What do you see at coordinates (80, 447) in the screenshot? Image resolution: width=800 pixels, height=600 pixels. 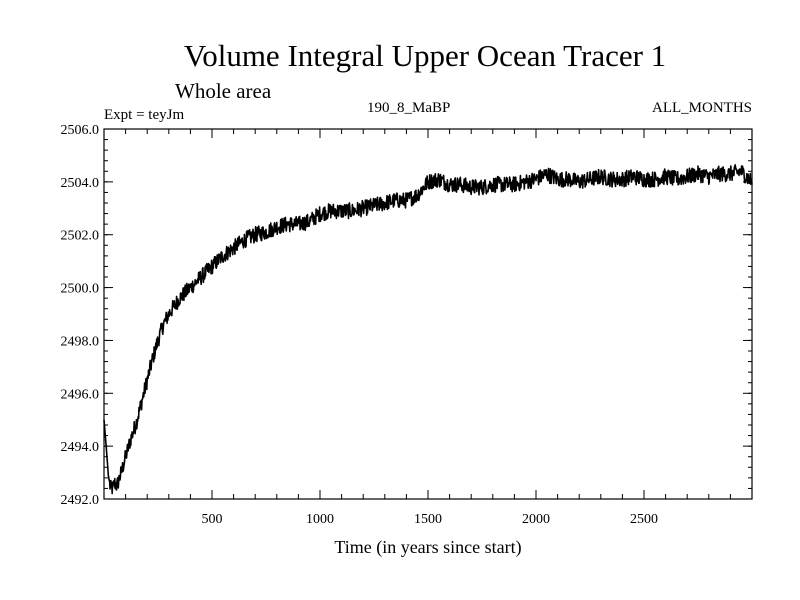 I see `y-tick-label: 2494.0` at bounding box center [80, 447].